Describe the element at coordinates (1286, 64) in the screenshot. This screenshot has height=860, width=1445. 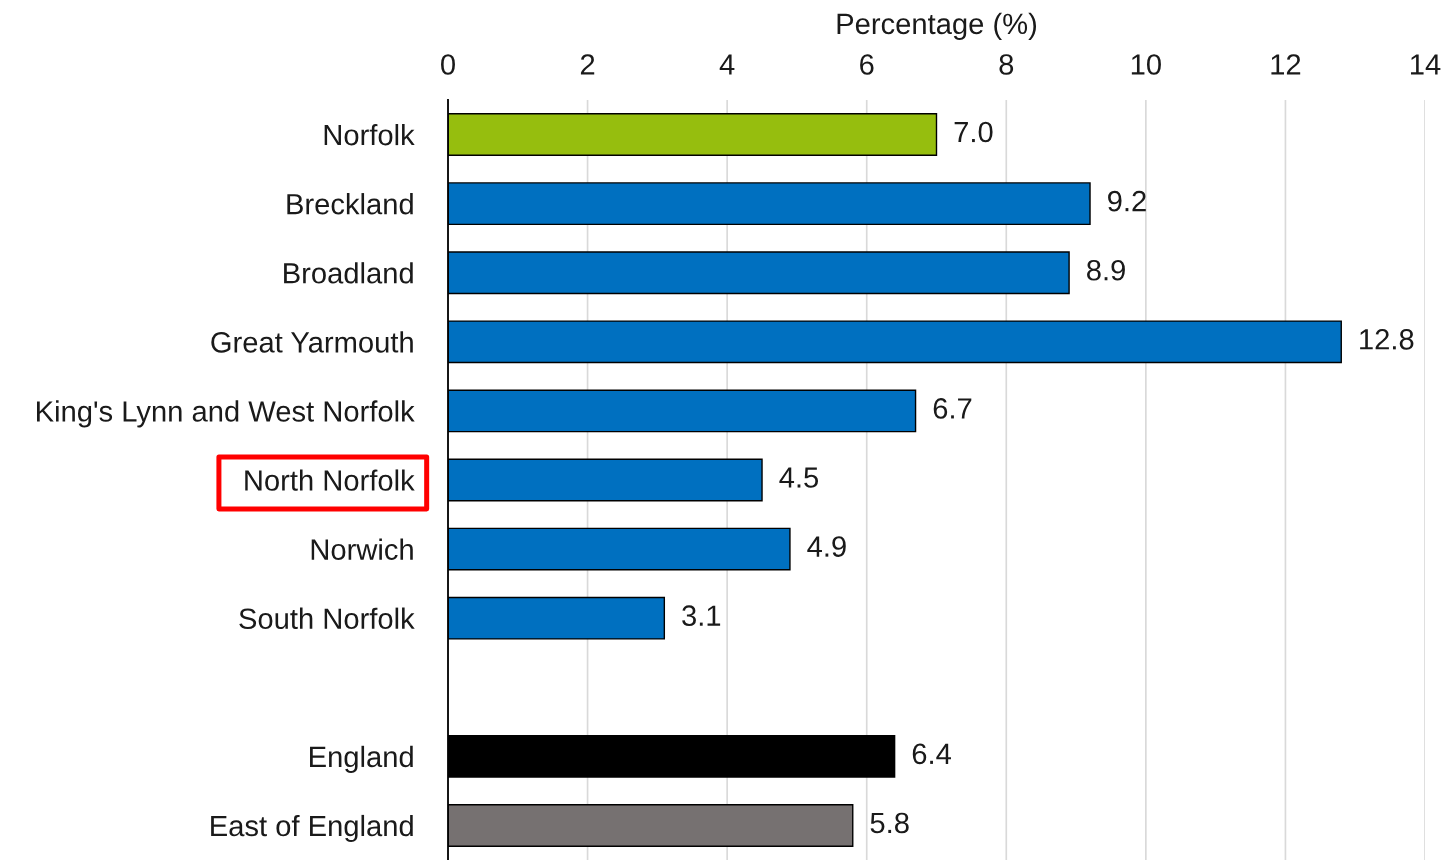
I see `x-tick-label: 12` at that location.